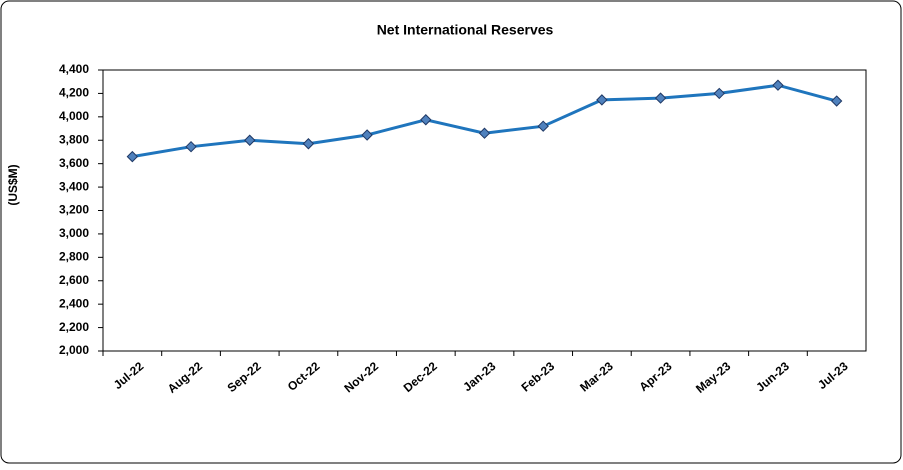 This screenshot has width=903, height=470. Describe the element at coordinates (74, 350) in the screenshot. I see `y-tick-label: 2,000` at that location.